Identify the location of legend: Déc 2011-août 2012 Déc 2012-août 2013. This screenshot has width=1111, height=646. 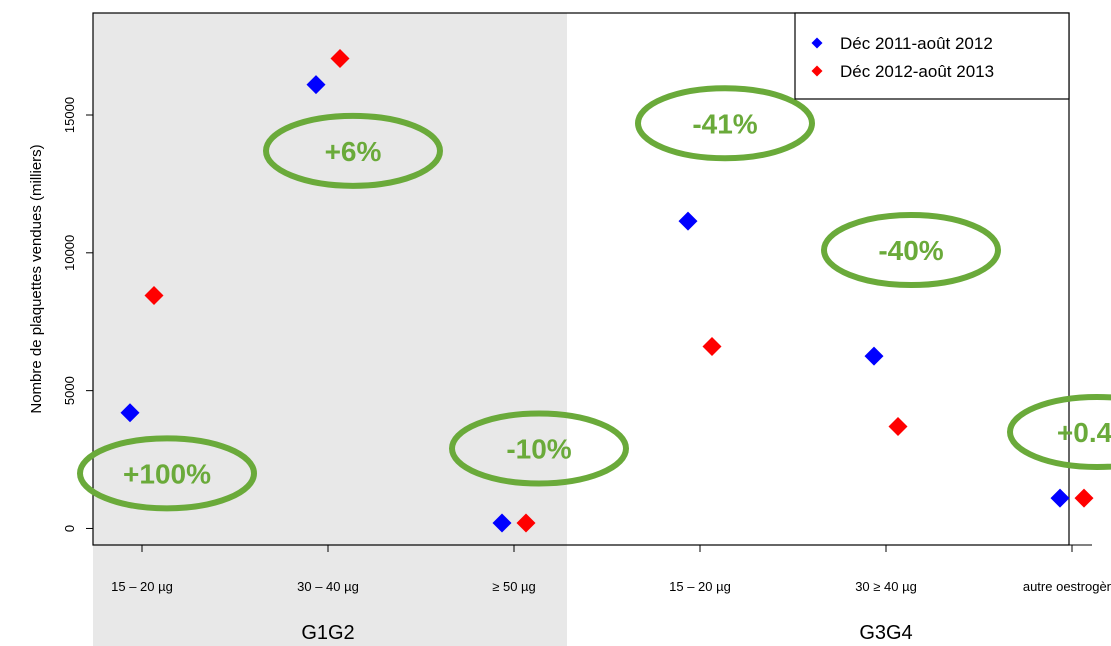
(932, 56).